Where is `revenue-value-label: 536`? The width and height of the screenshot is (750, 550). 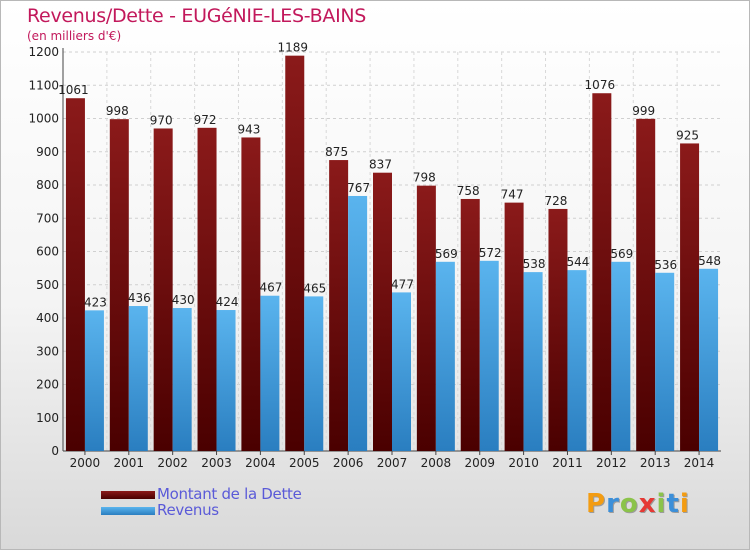 revenue-value-label: 536 is located at coordinates (665, 265).